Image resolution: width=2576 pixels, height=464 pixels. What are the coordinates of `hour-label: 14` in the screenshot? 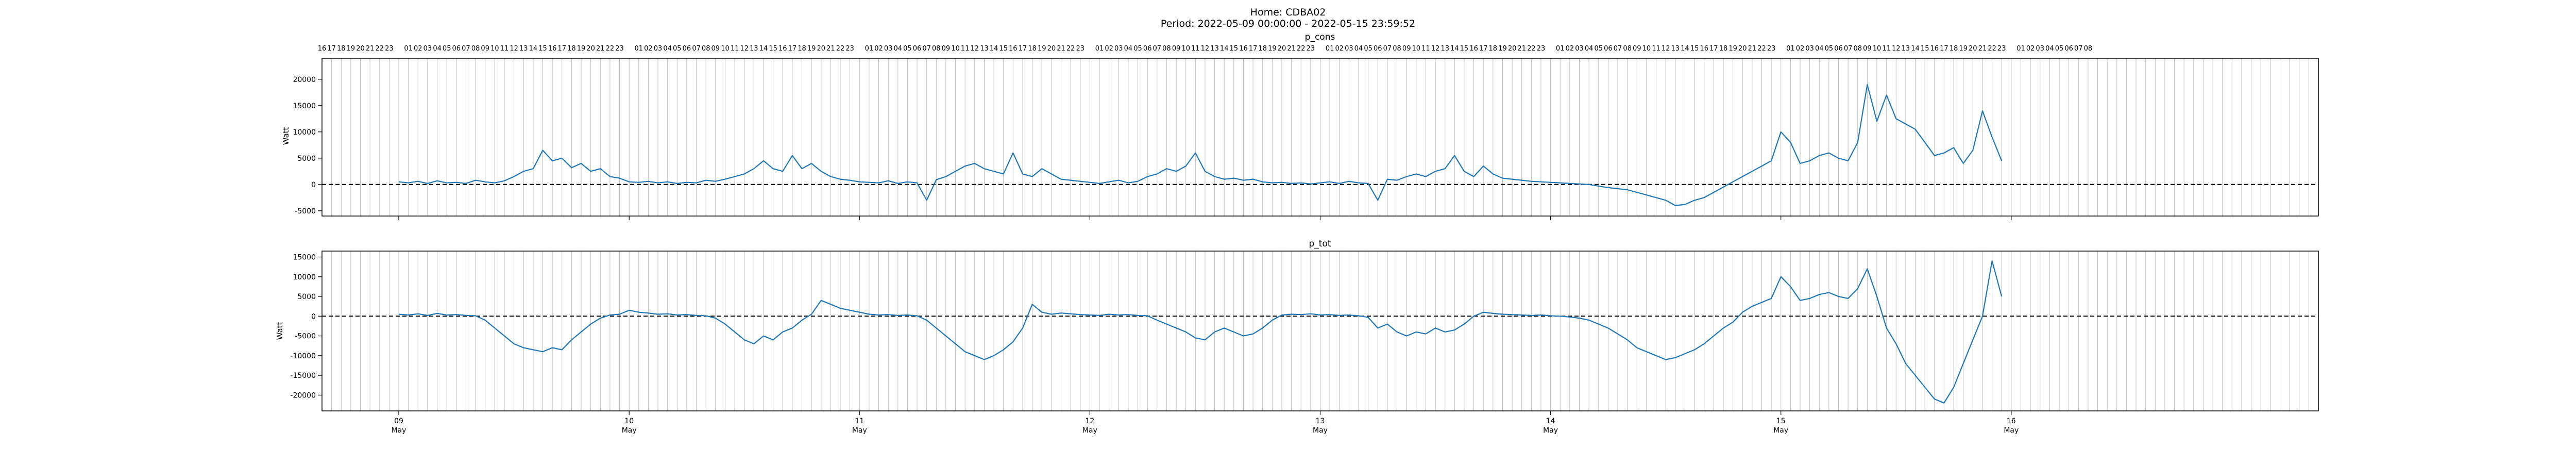 It's located at (533, 49).